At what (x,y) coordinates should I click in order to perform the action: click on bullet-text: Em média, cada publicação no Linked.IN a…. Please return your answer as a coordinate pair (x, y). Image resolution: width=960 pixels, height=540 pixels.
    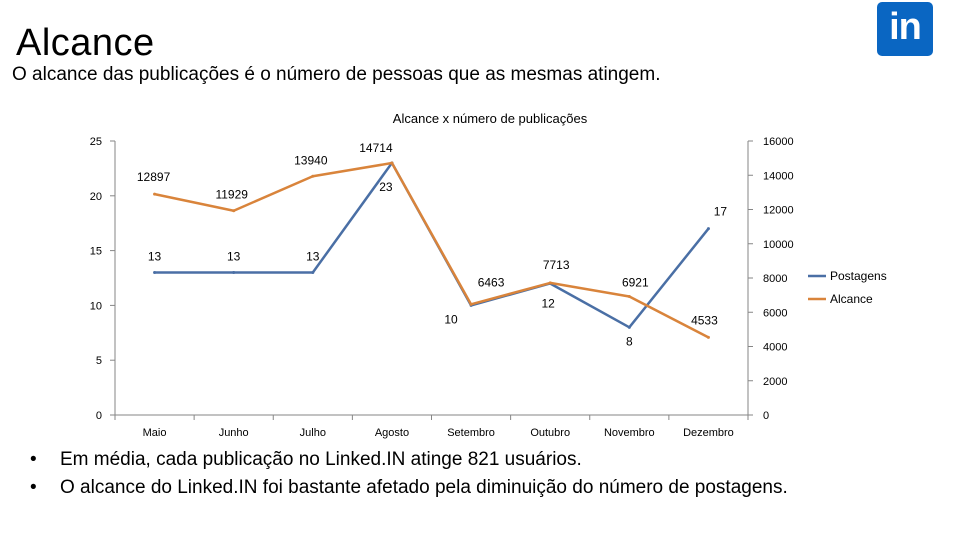
    Looking at the image, I should click on (321, 459).